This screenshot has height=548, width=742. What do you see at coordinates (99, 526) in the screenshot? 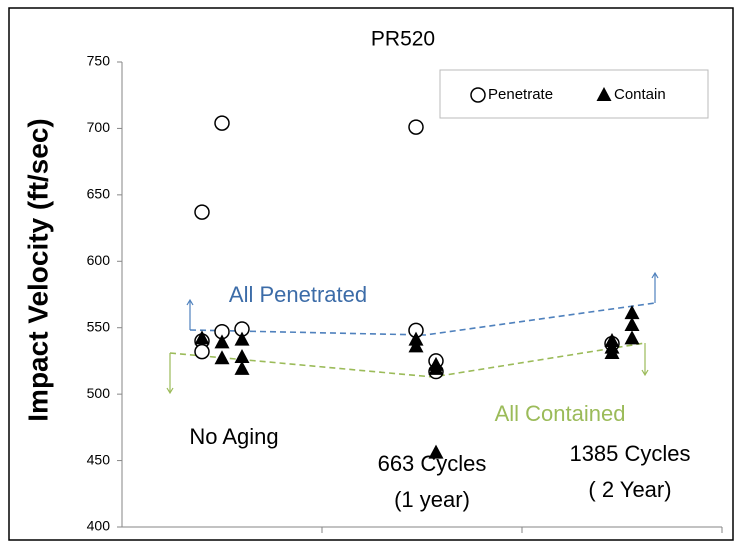
I see `y-tick-label: 400` at bounding box center [99, 526].